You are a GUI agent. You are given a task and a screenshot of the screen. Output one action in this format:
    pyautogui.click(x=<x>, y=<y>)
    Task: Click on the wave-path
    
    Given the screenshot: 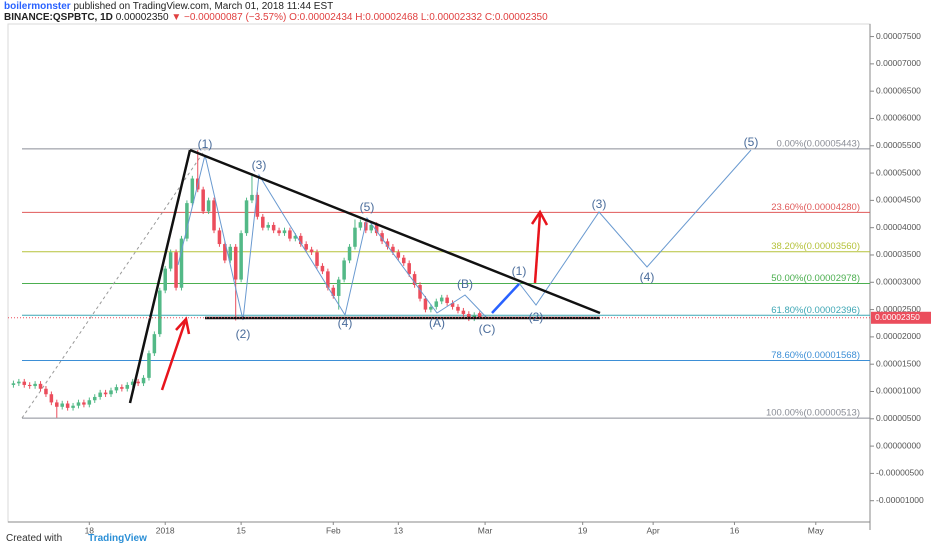 What is the action you would take?
    pyautogui.click(x=332, y=237)
    